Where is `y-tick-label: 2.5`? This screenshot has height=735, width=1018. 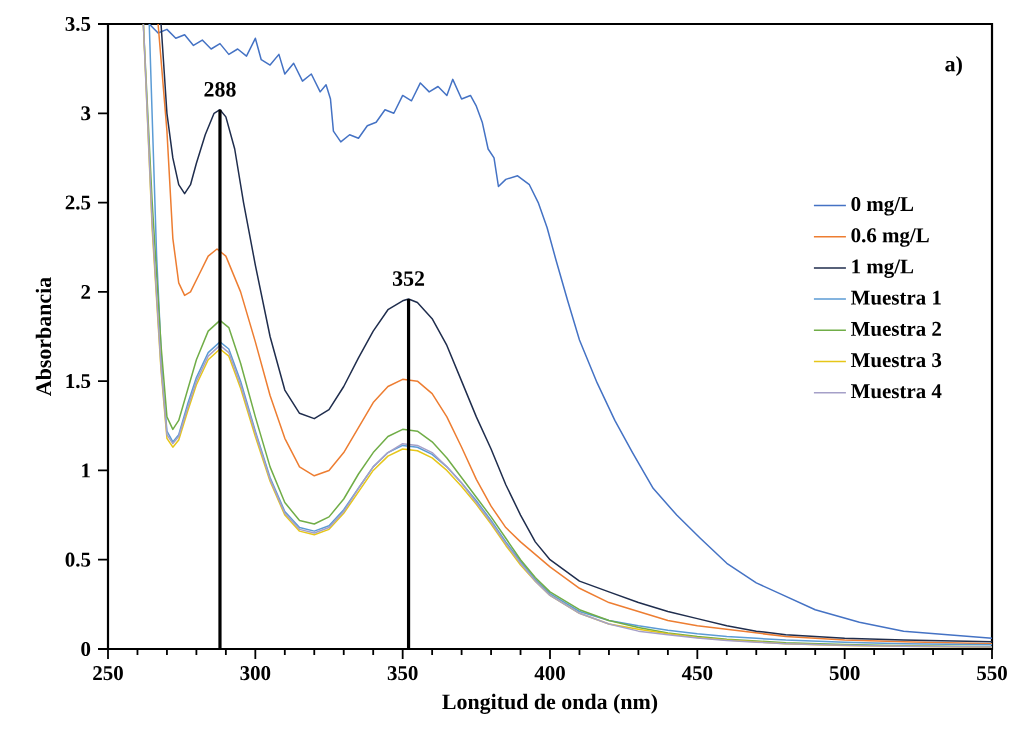 y-tick-label: 2.5 is located at coordinates (78, 202).